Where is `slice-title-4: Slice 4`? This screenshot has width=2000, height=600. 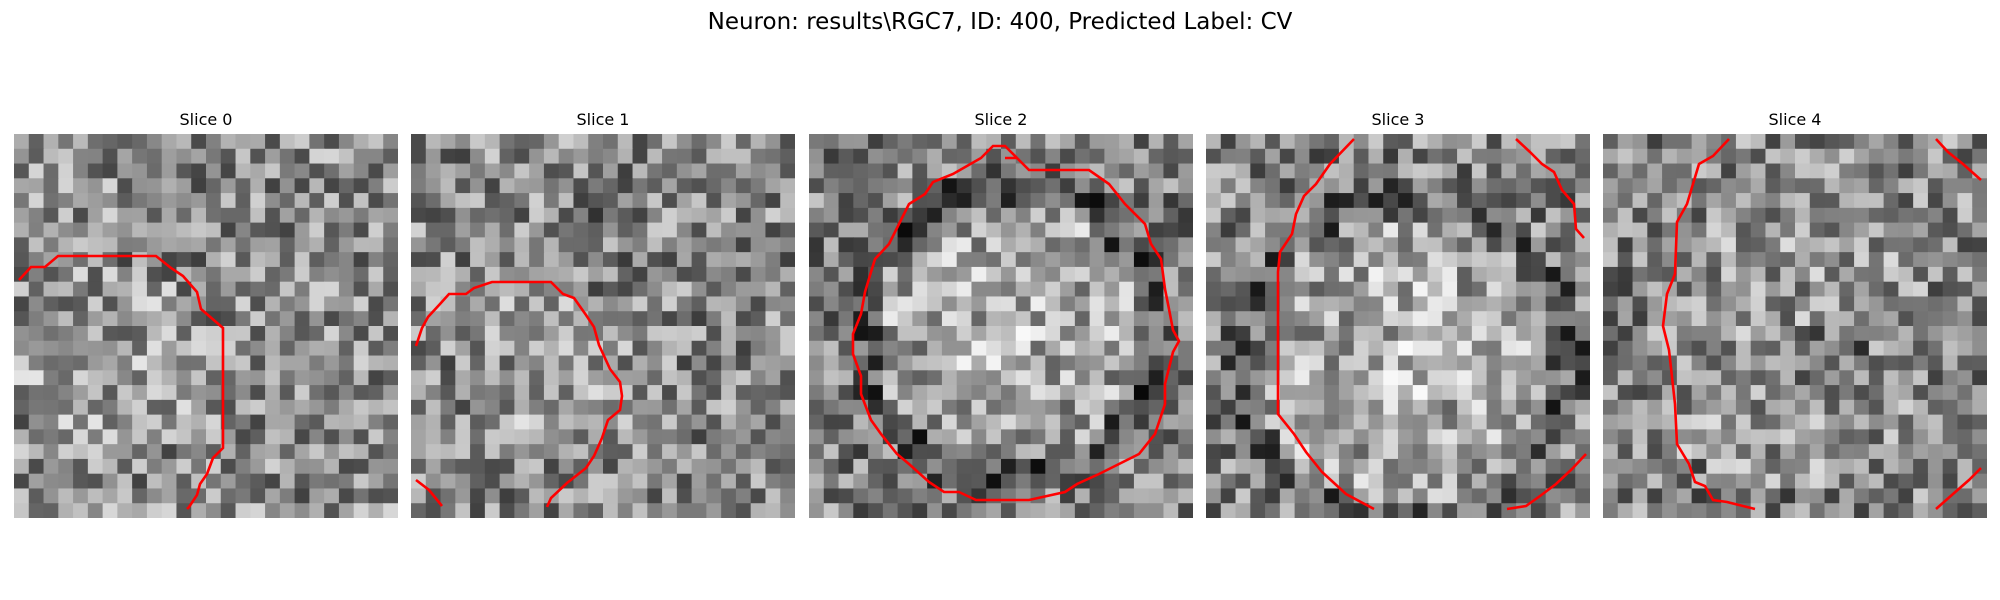
slice-title-4: Slice 4 is located at coordinates (1795, 119).